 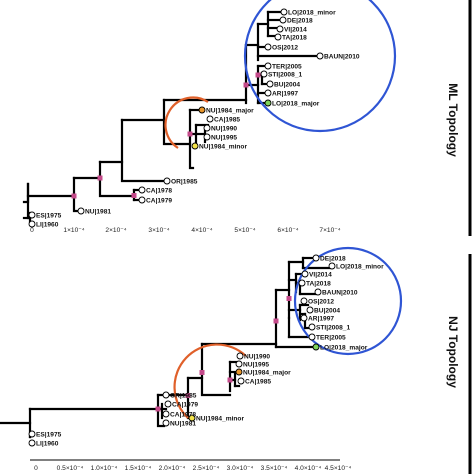 What do you see at coordinates (73, 230) in the screenshot?
I see `tick-label: 1×10⁻⁴` at bounding box center [73, 230].